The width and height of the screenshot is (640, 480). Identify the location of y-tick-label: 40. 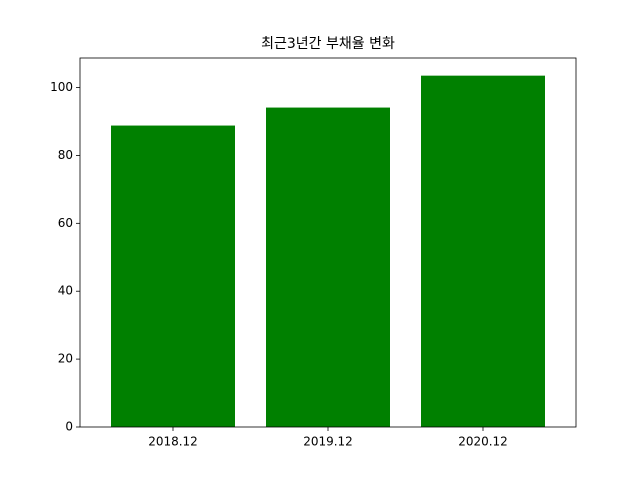
(65, 291).